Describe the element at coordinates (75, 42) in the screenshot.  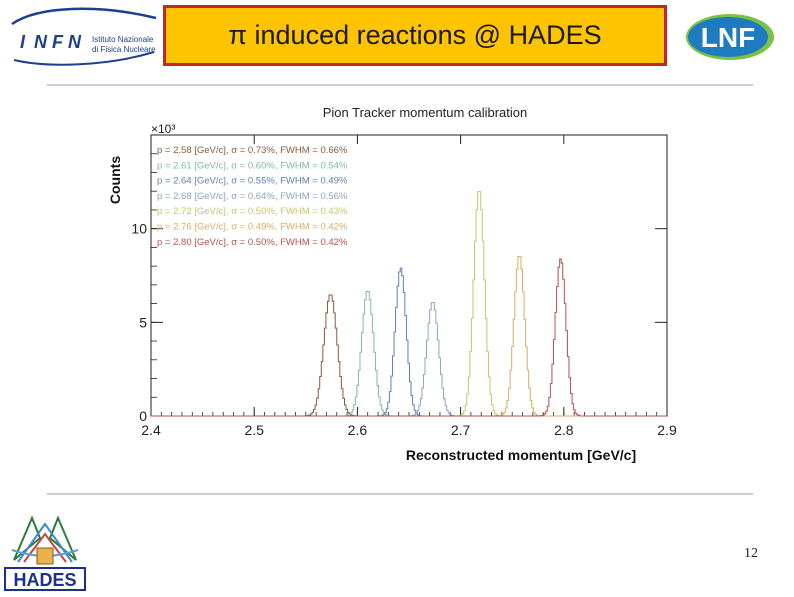
I see `infn-letter-4: N` at that location.